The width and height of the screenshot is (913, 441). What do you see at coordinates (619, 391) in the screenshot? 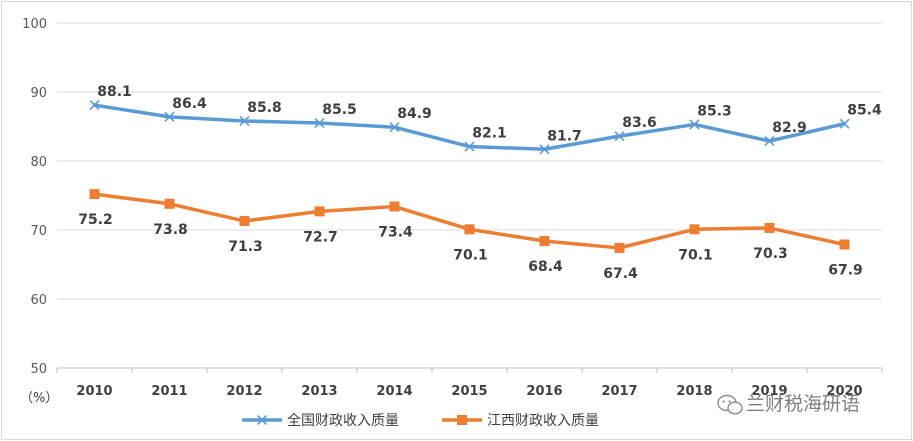
I see `x-tick-label: 2017` at bounding box center [619, 391].